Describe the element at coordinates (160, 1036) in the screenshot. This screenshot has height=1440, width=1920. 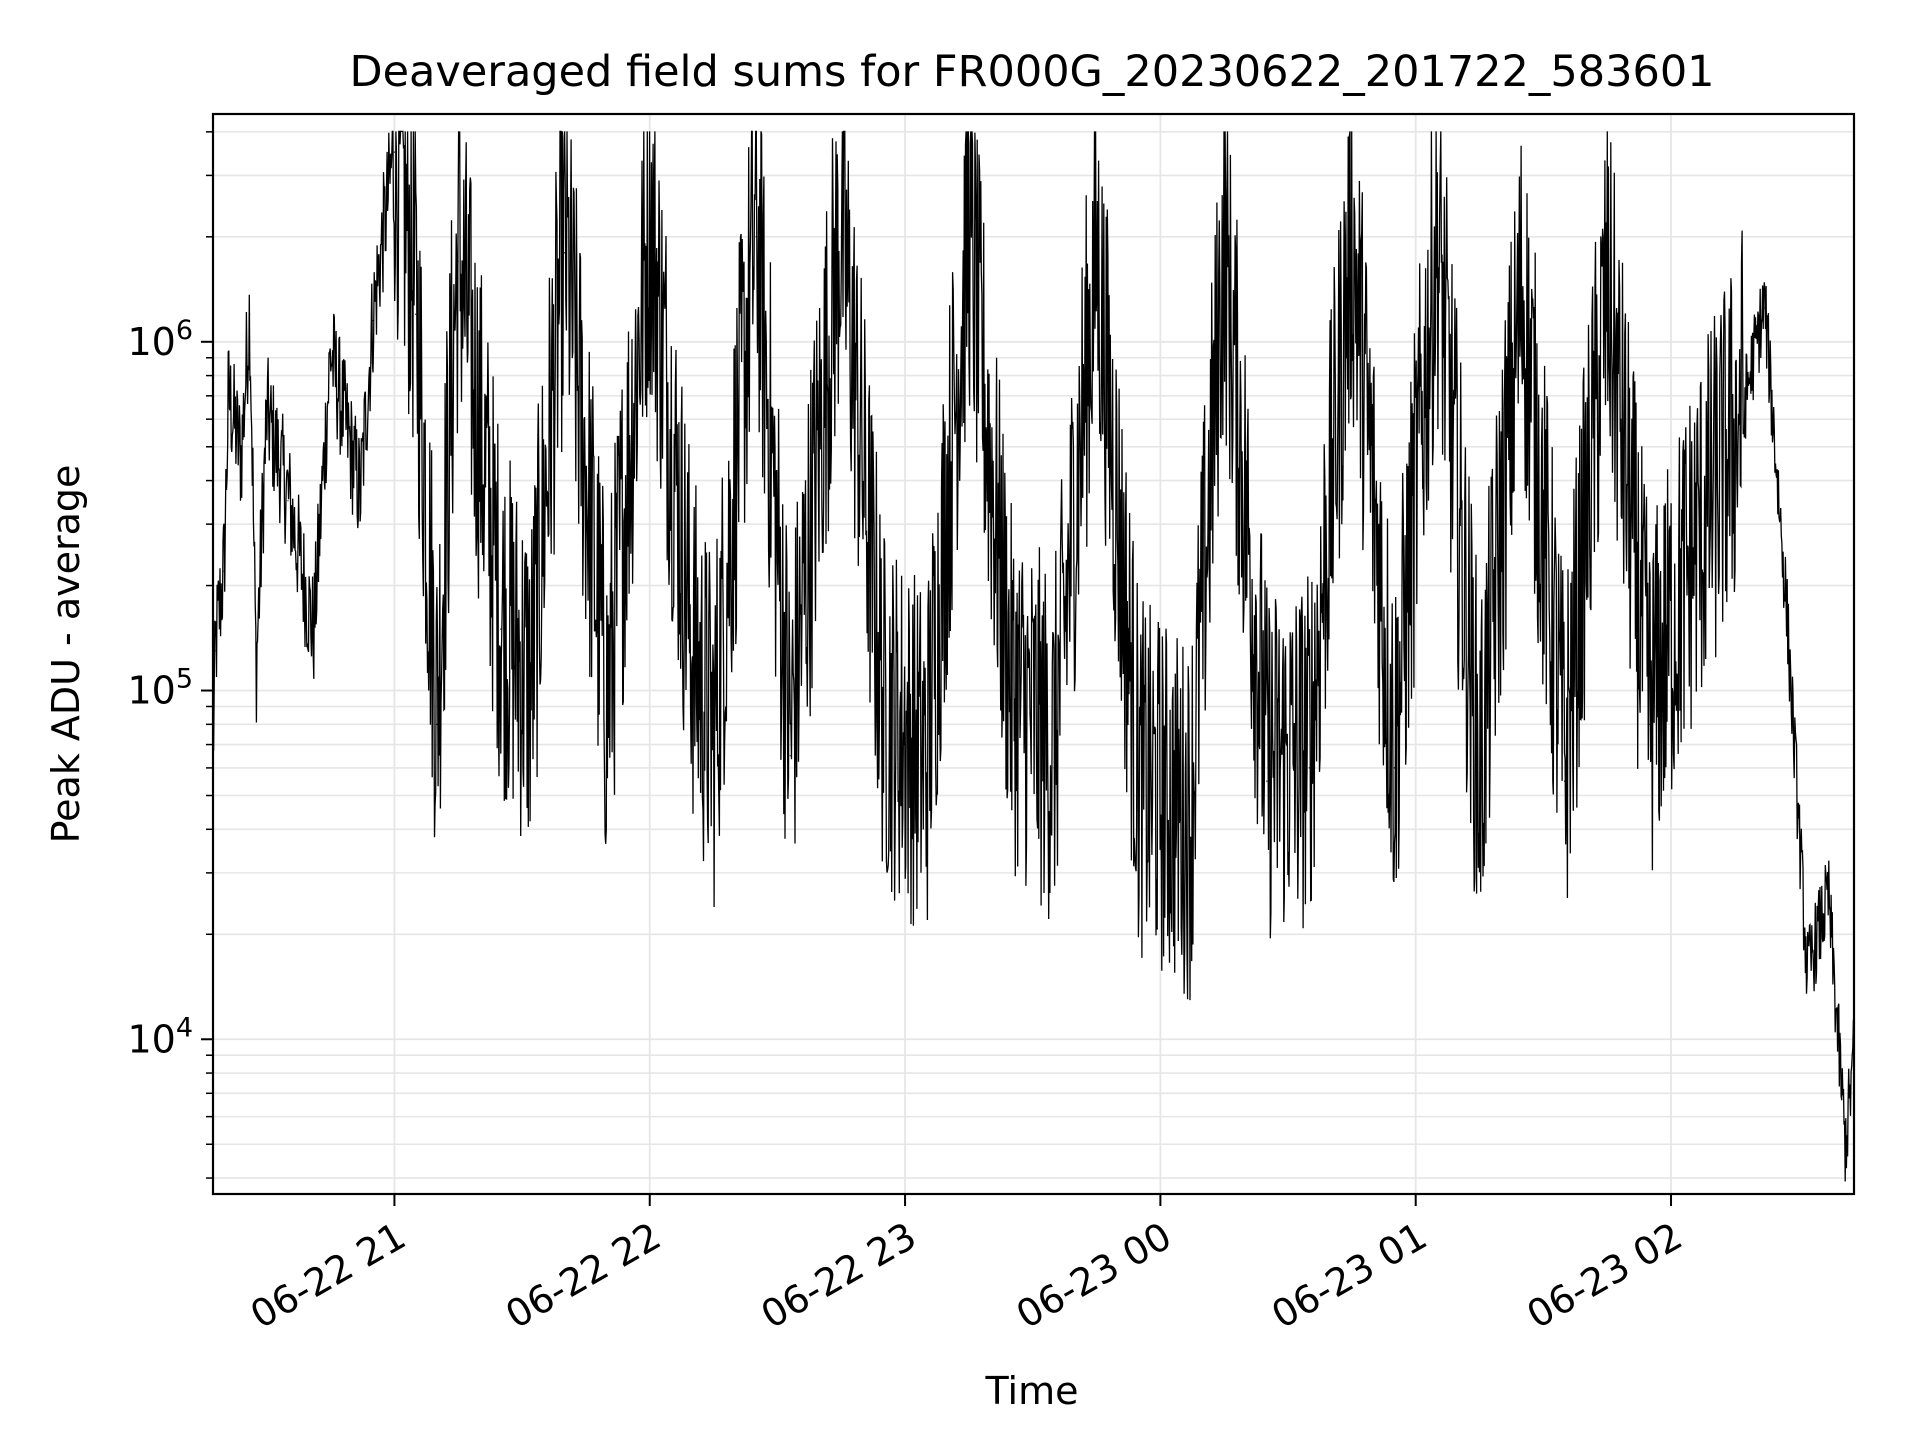
I see `y-tick-label: 104` at that location.